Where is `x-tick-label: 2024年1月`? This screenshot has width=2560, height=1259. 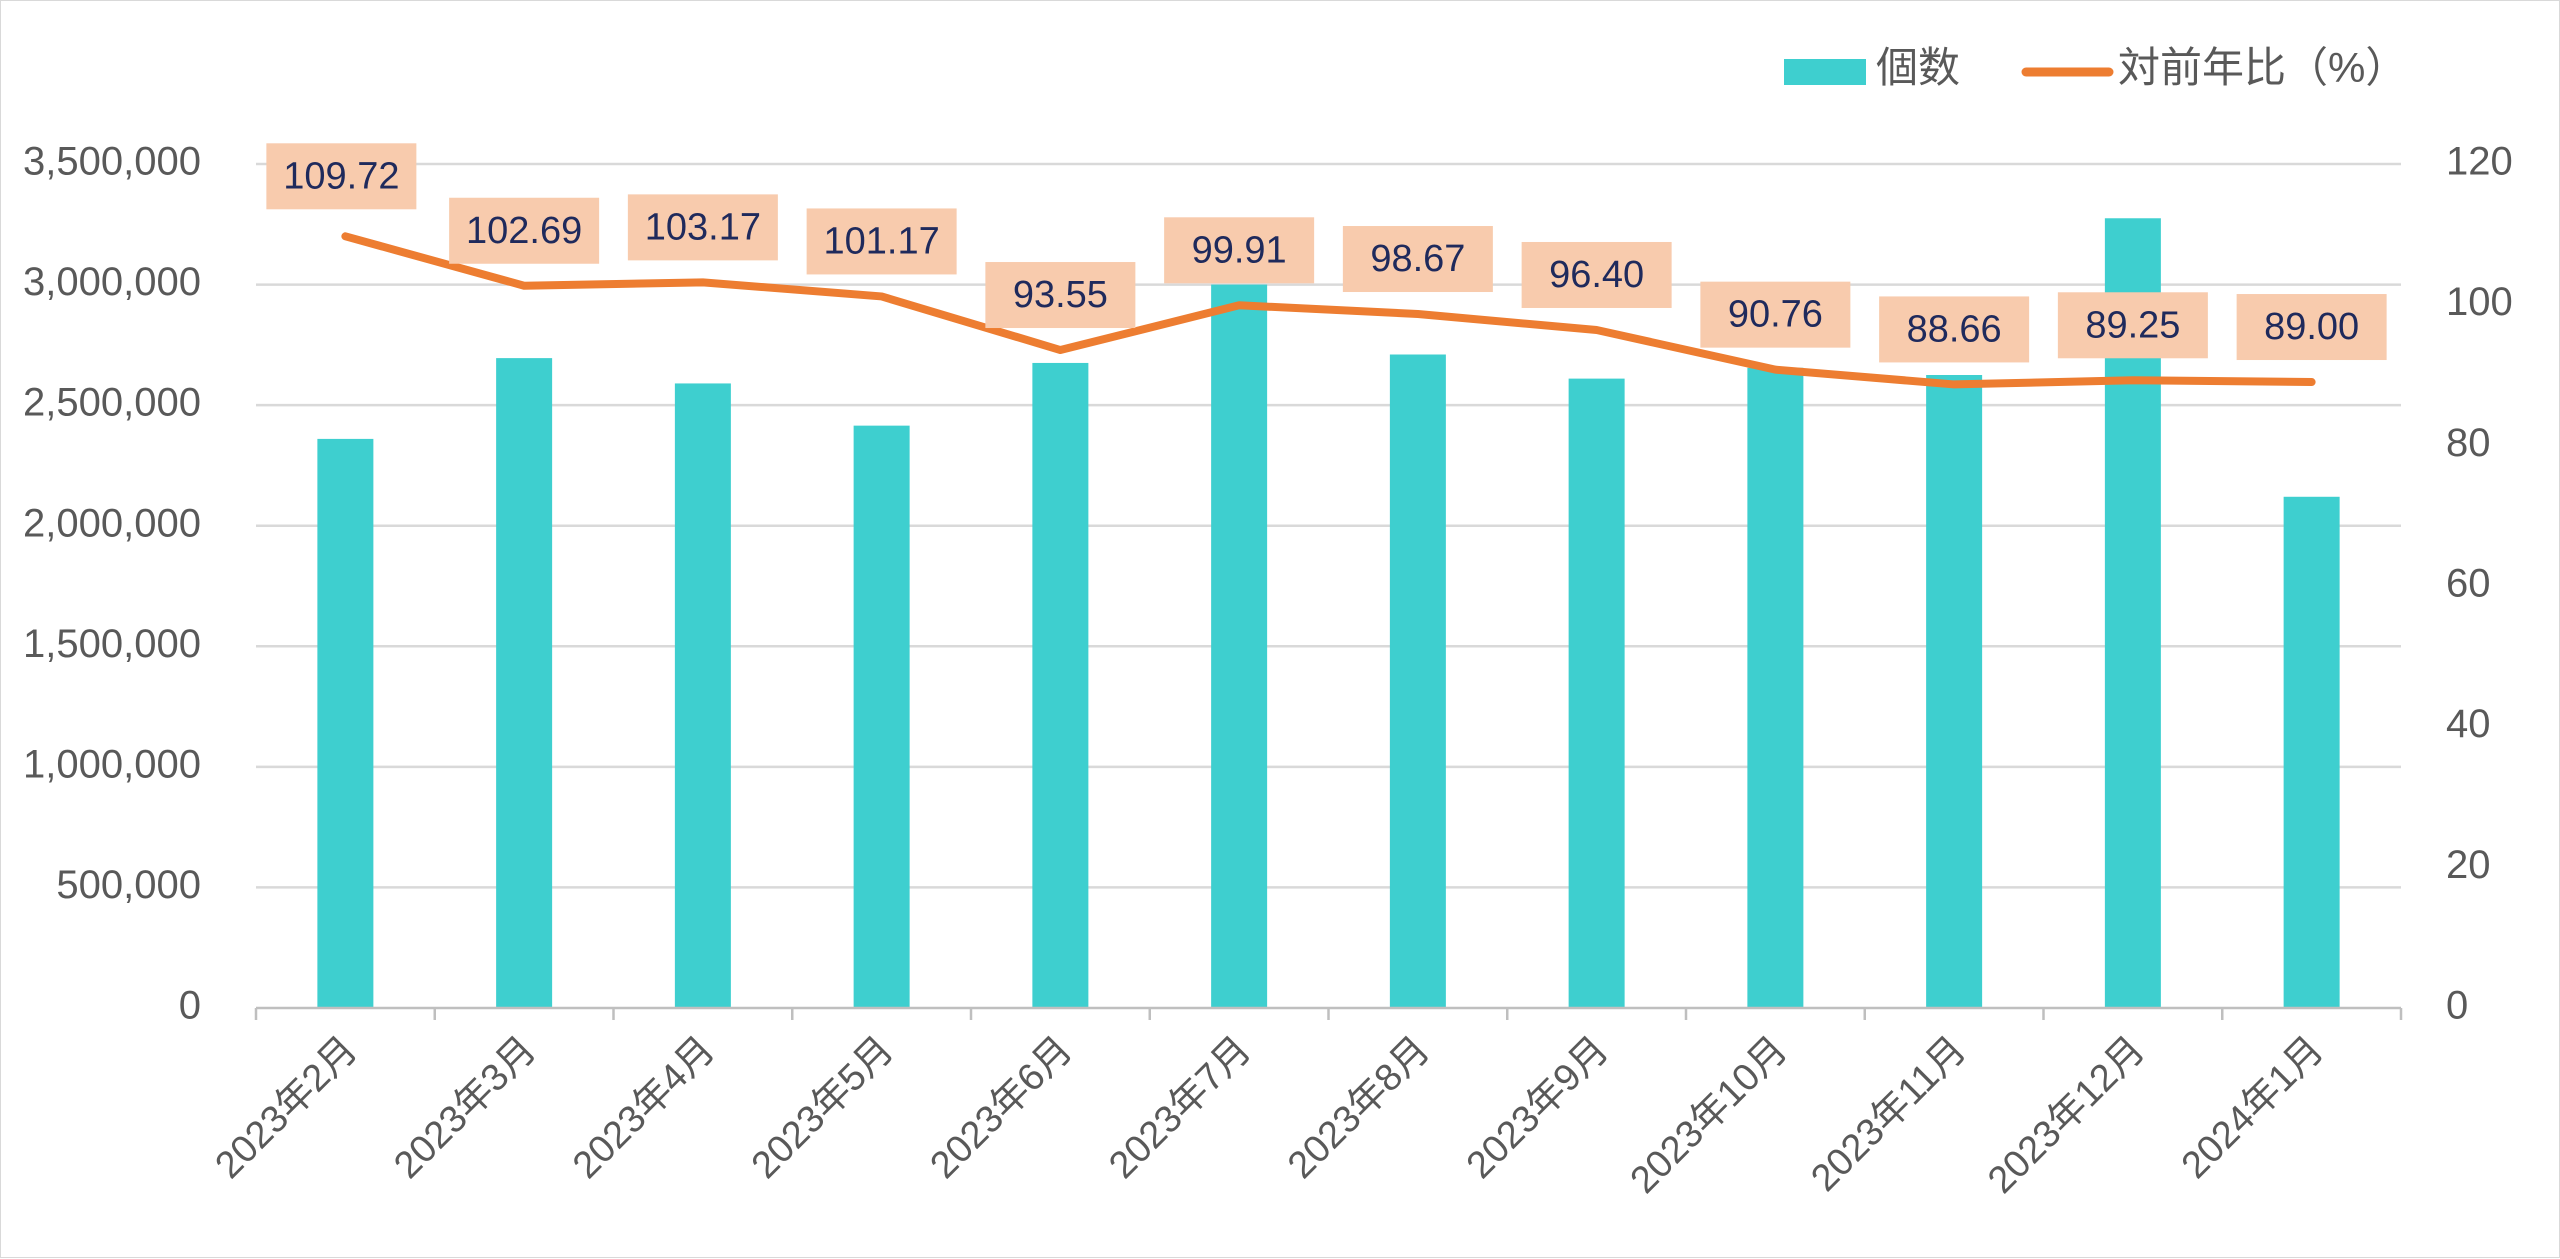 x-tick-label: 2024年1月 is located at coordinates (2253, 1108).